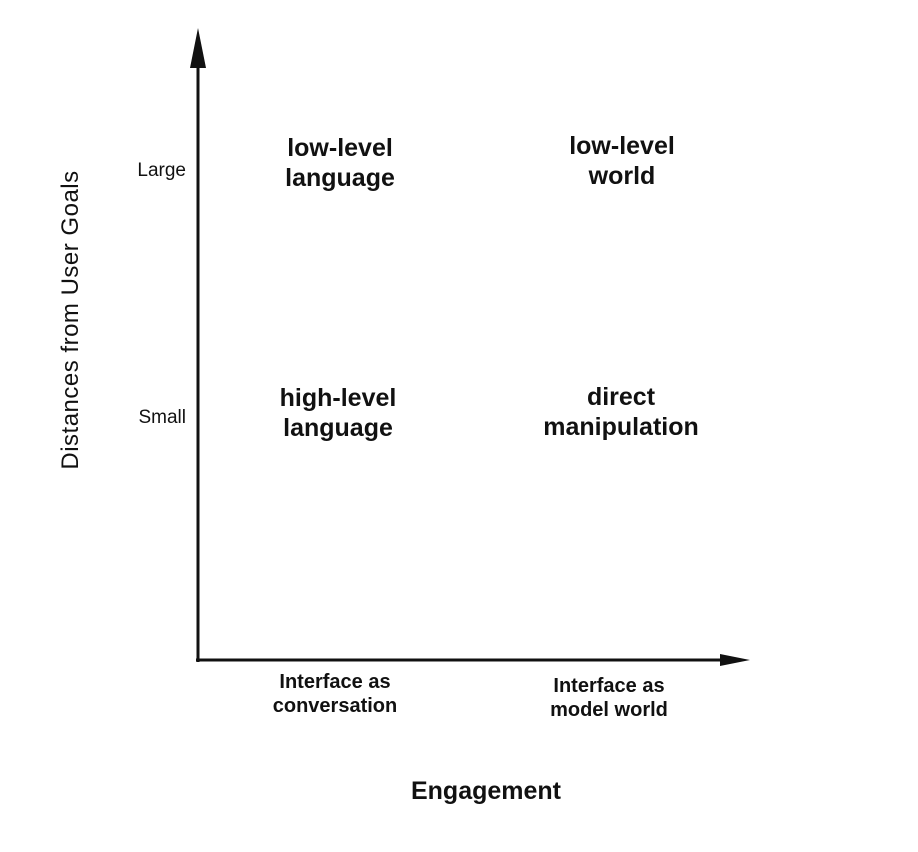  What do you see at coordinates (335, 694) in the screenshot?
I see `x-category-conversation: Interface as conversation` at bounding box center [335, 694].